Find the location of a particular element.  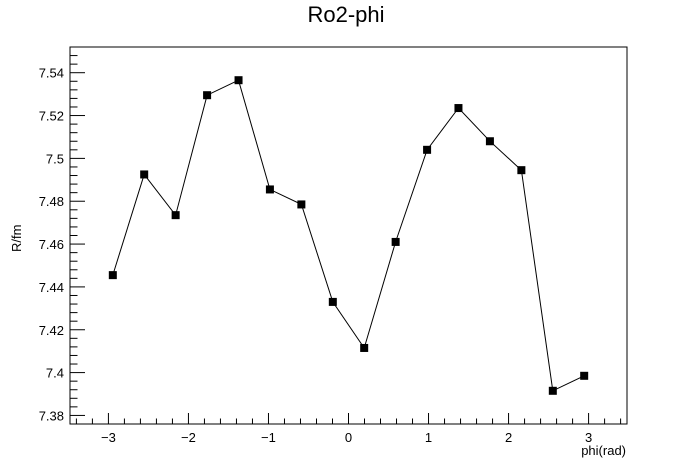

y-tick-label: 7.52 is located at coordinates (51, 116).